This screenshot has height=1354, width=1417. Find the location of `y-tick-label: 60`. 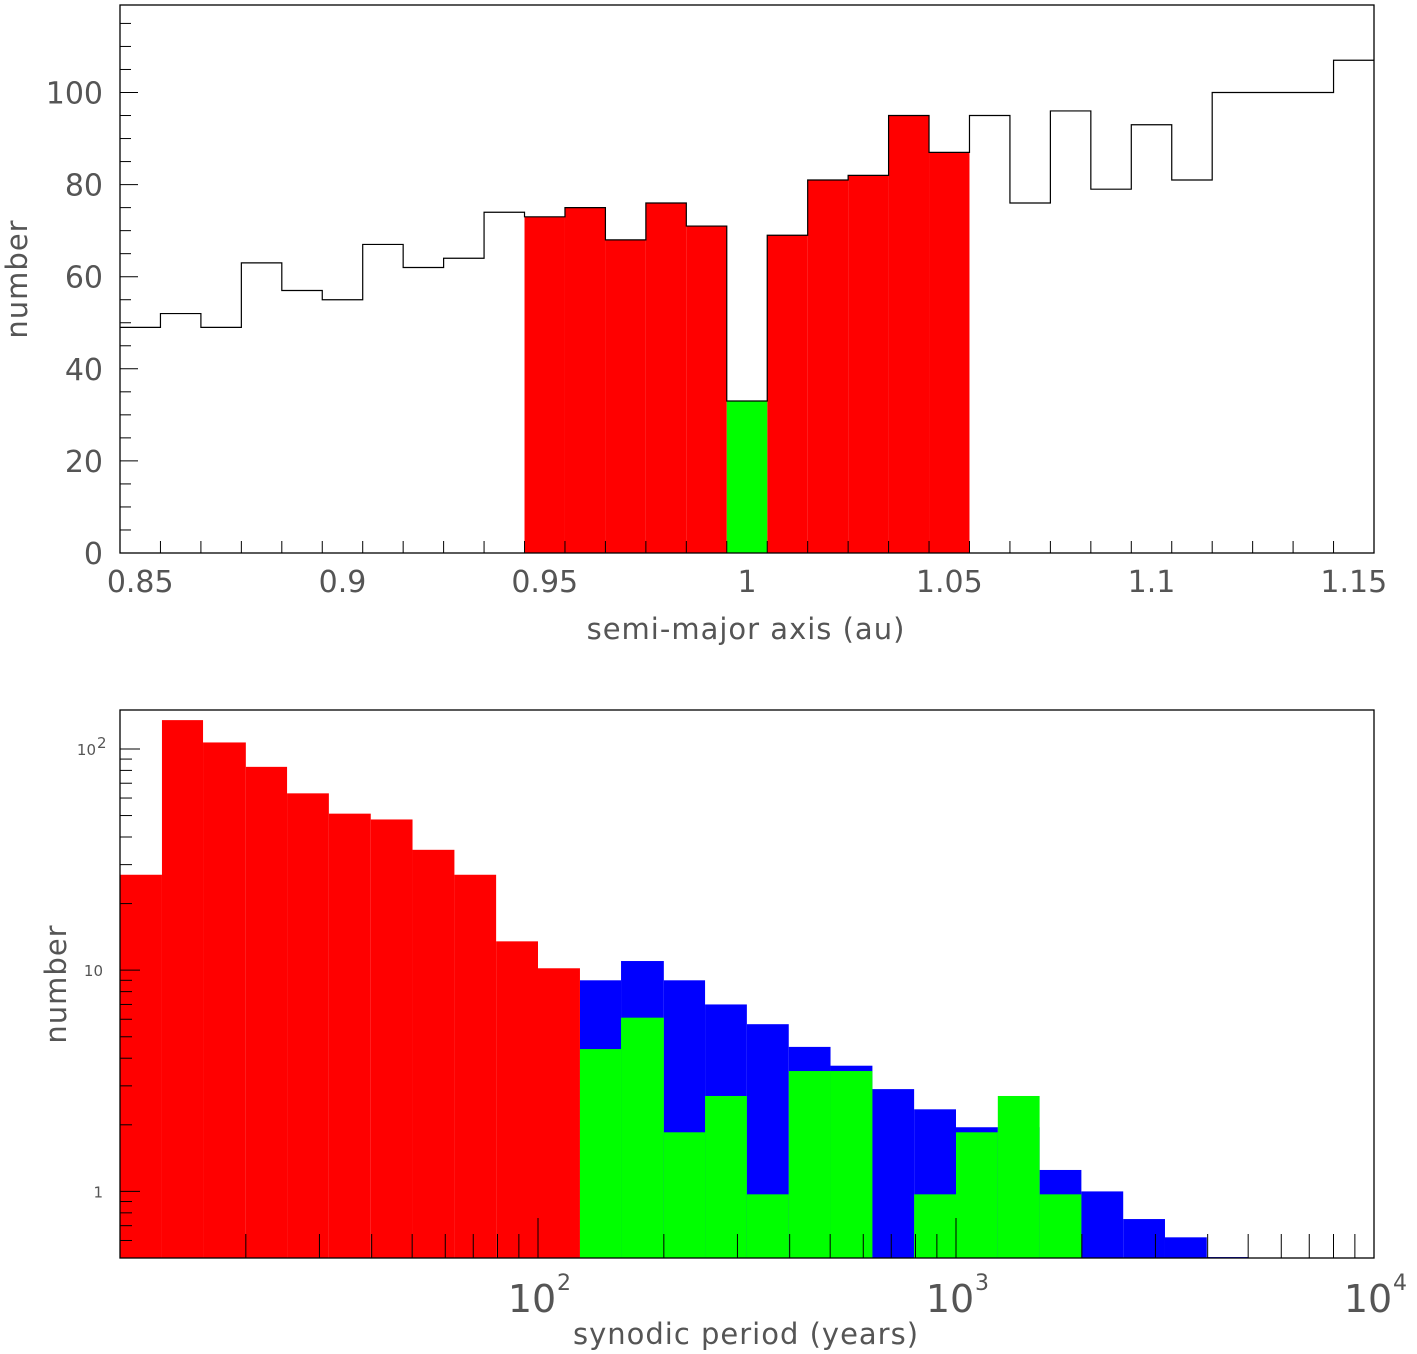

y-tick-label: 60 is located at coordinates (84, 278).